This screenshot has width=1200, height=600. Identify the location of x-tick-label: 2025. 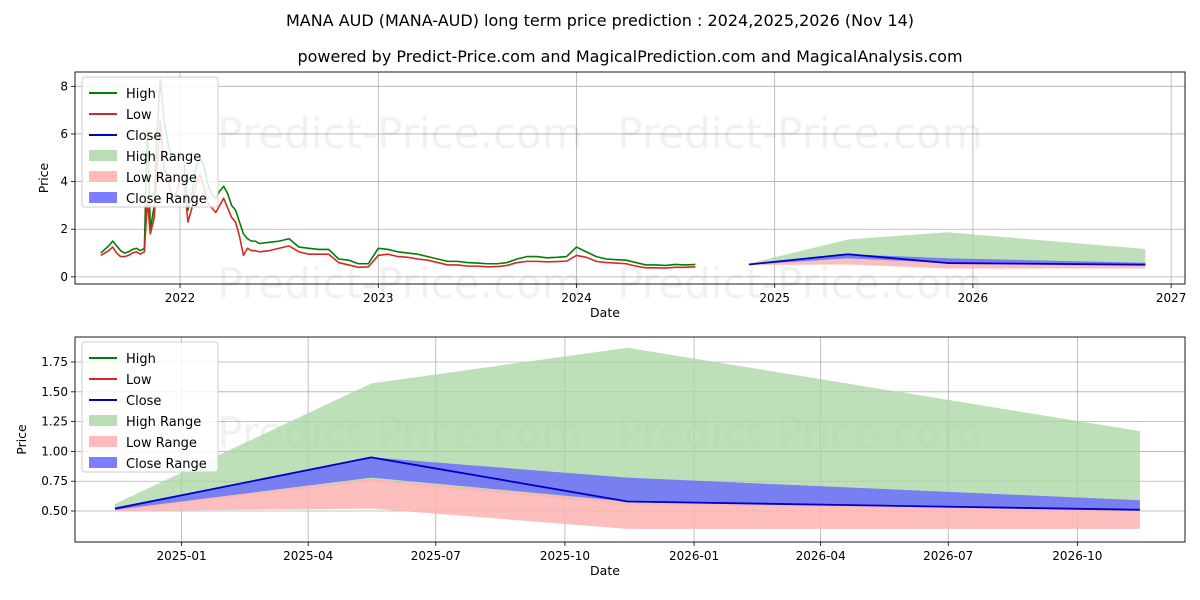
(774, 298).